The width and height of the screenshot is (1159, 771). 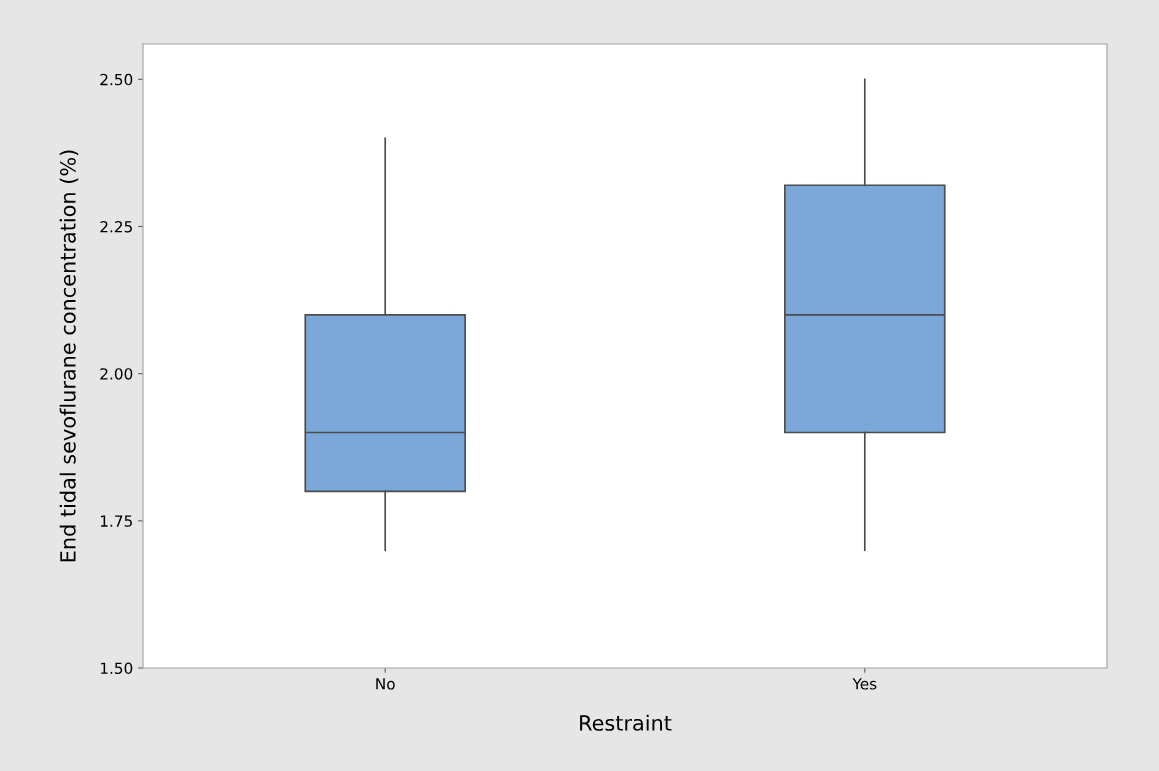 I want to click on y-axis-title: End tidal sevoflurane concentration (%), so click(x=69, y=356).